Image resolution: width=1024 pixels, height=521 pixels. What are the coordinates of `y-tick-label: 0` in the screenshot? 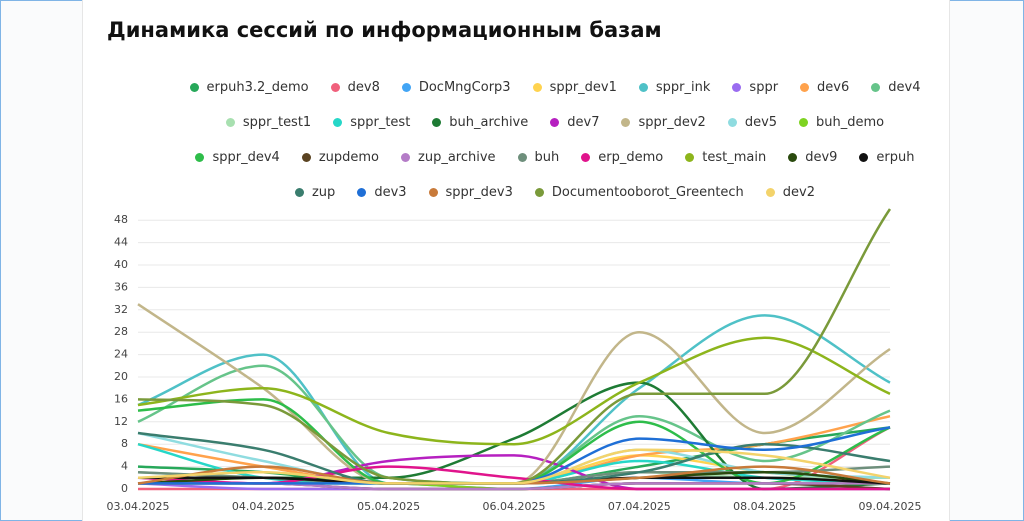 It's located at (124, 488).